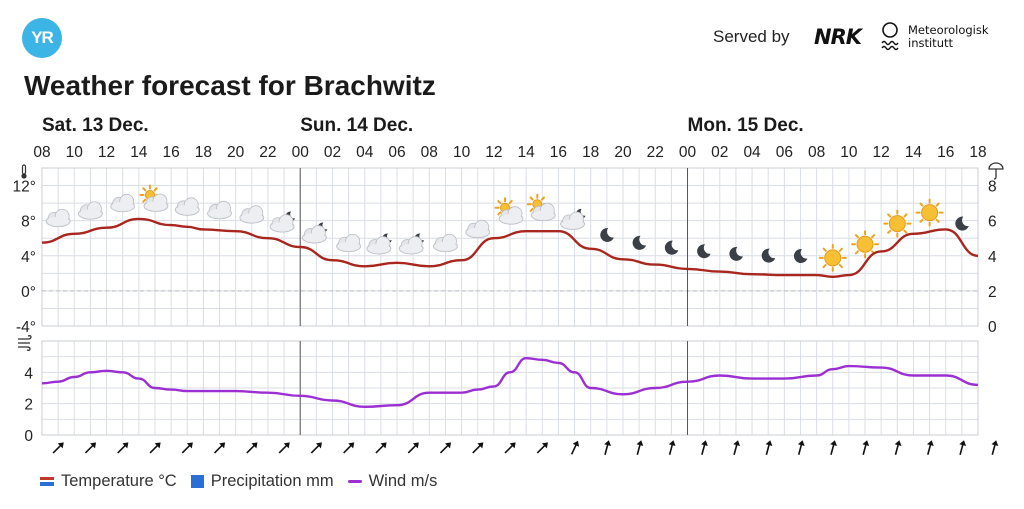 This screenshot has width=1024, height=509. I want to click on umbrella-icon, so click(996, 171).